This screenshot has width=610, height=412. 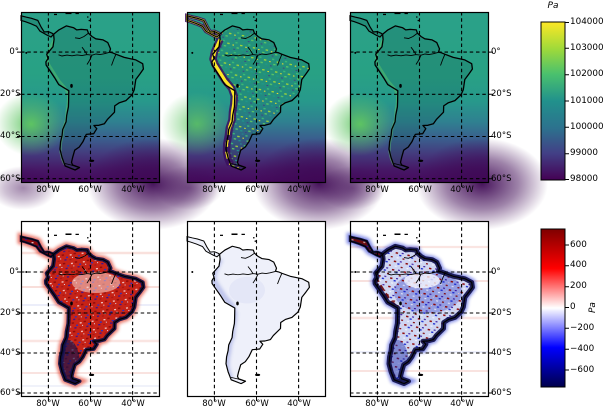 I want to click on colorbar-tick-label: 98000, so click(x=584, y=179).